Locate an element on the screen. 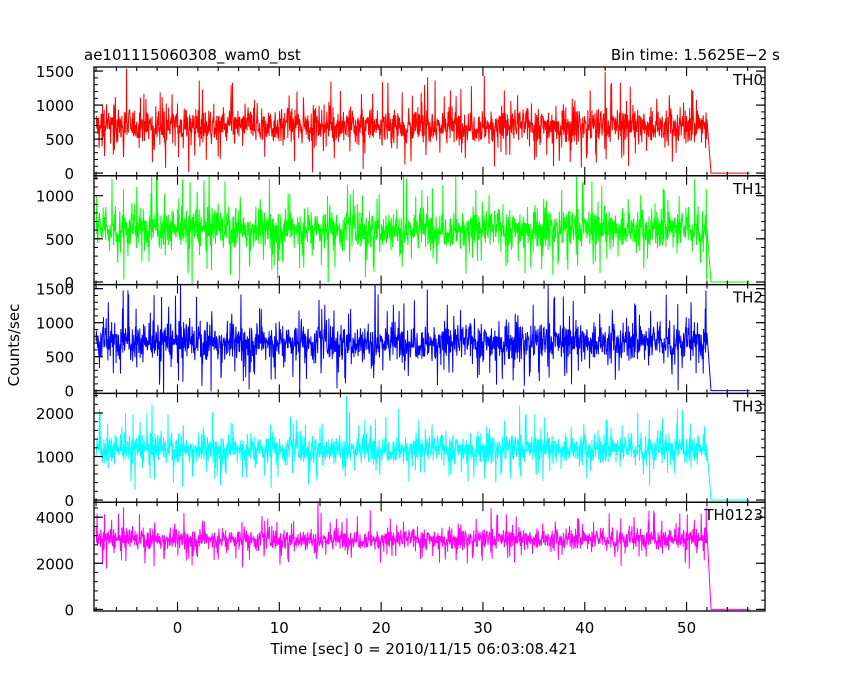 This screenshot has width=850, height=680. panel-frame is located at coordinates (429, 556).